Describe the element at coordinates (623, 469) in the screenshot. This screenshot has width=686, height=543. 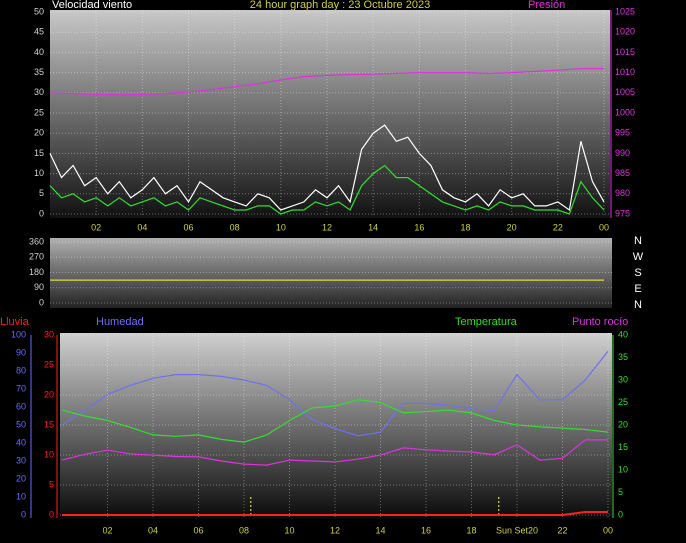
I see `y2-tick-label: 10` at that location.